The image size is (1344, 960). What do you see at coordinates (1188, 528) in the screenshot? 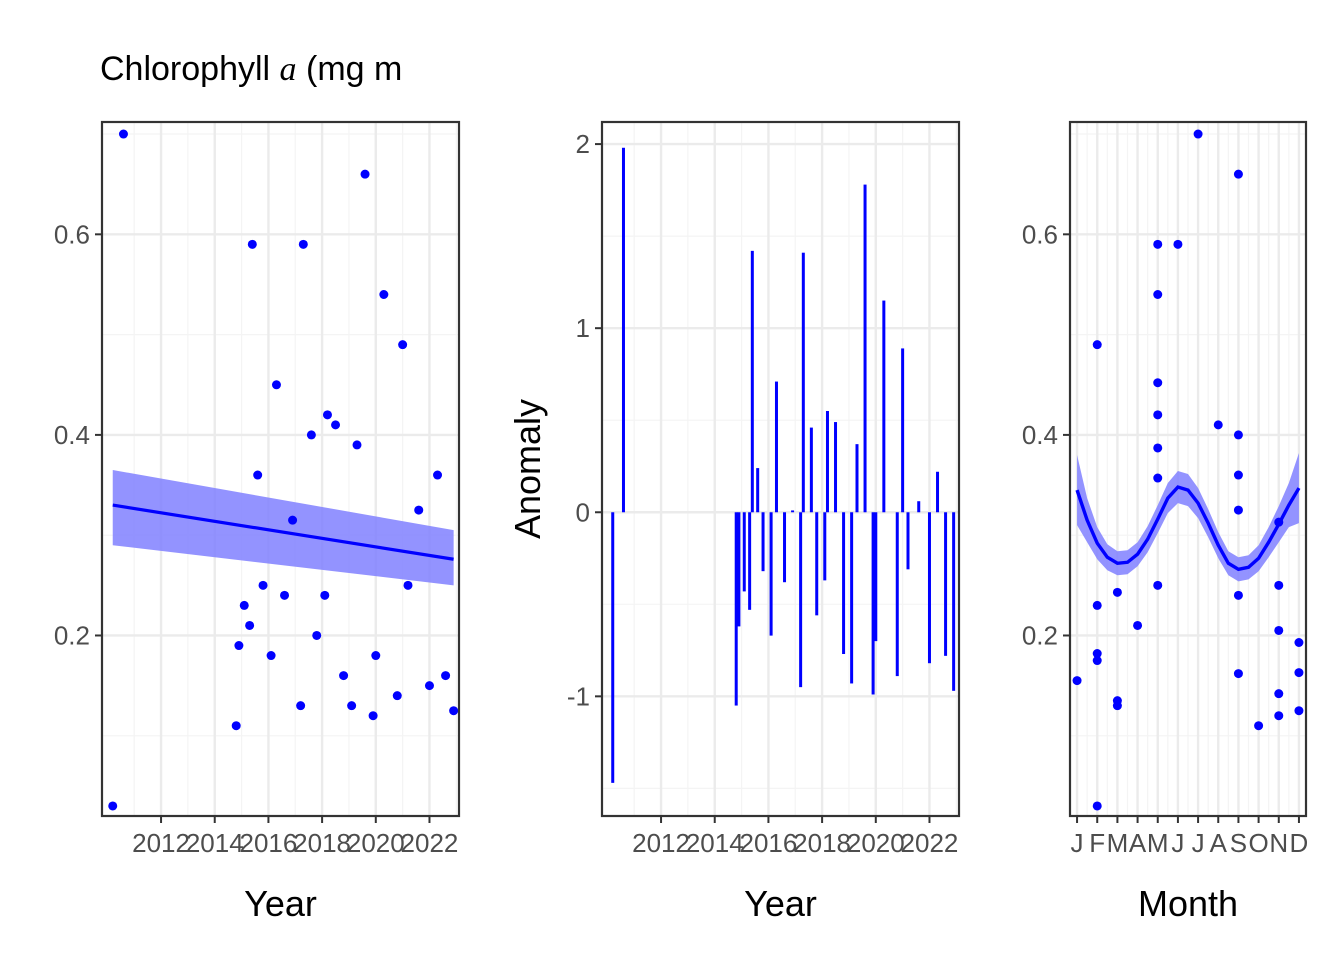
I see `smooth-line` at bounding box center [1188, 528].